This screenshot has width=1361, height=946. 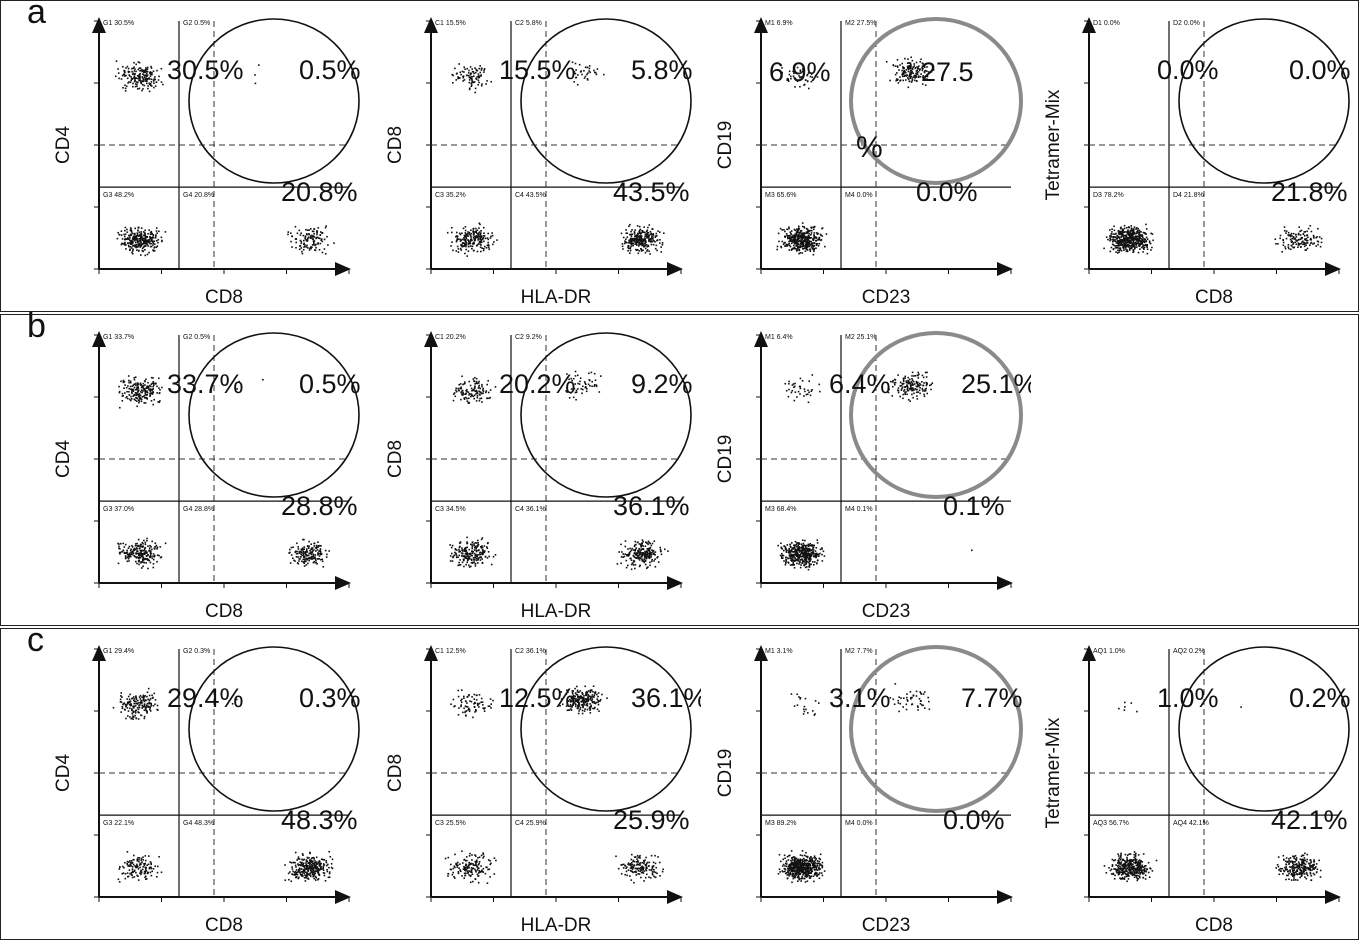 I want to click on quadrant-percentage: 0.2%, so click(x=1320, y=698).